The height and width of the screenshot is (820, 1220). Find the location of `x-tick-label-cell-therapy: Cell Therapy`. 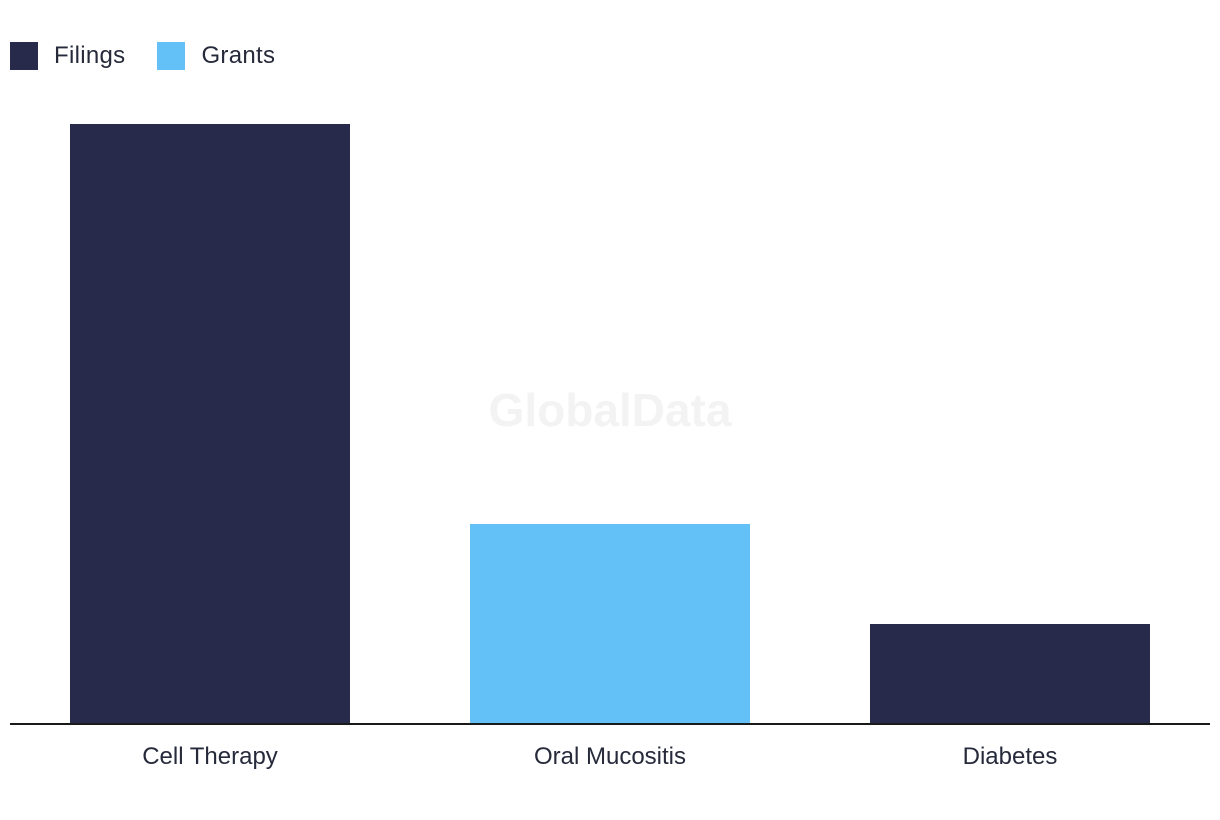

x-tick-label-cell-therapy: Cell Therapy is located at coordinates (210, 756).